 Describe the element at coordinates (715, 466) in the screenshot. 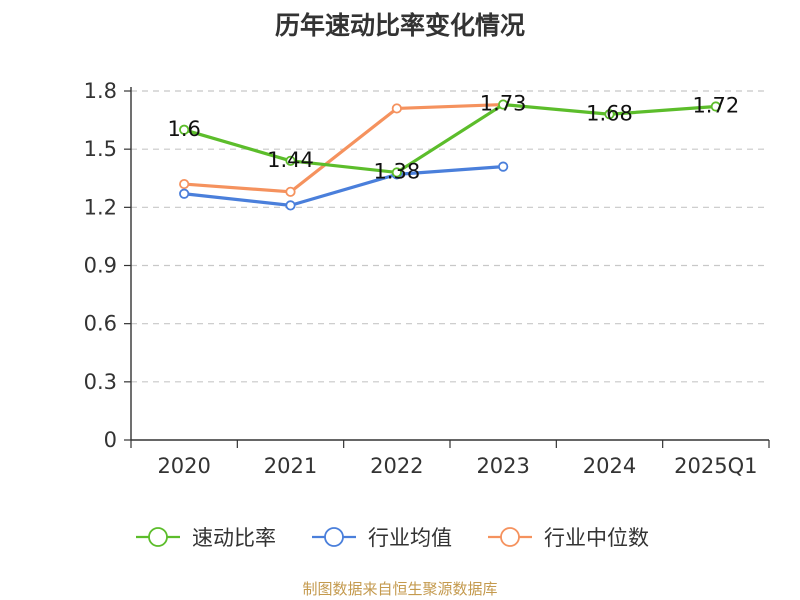

I see `x-tick-label: 2025Q1` at that location.